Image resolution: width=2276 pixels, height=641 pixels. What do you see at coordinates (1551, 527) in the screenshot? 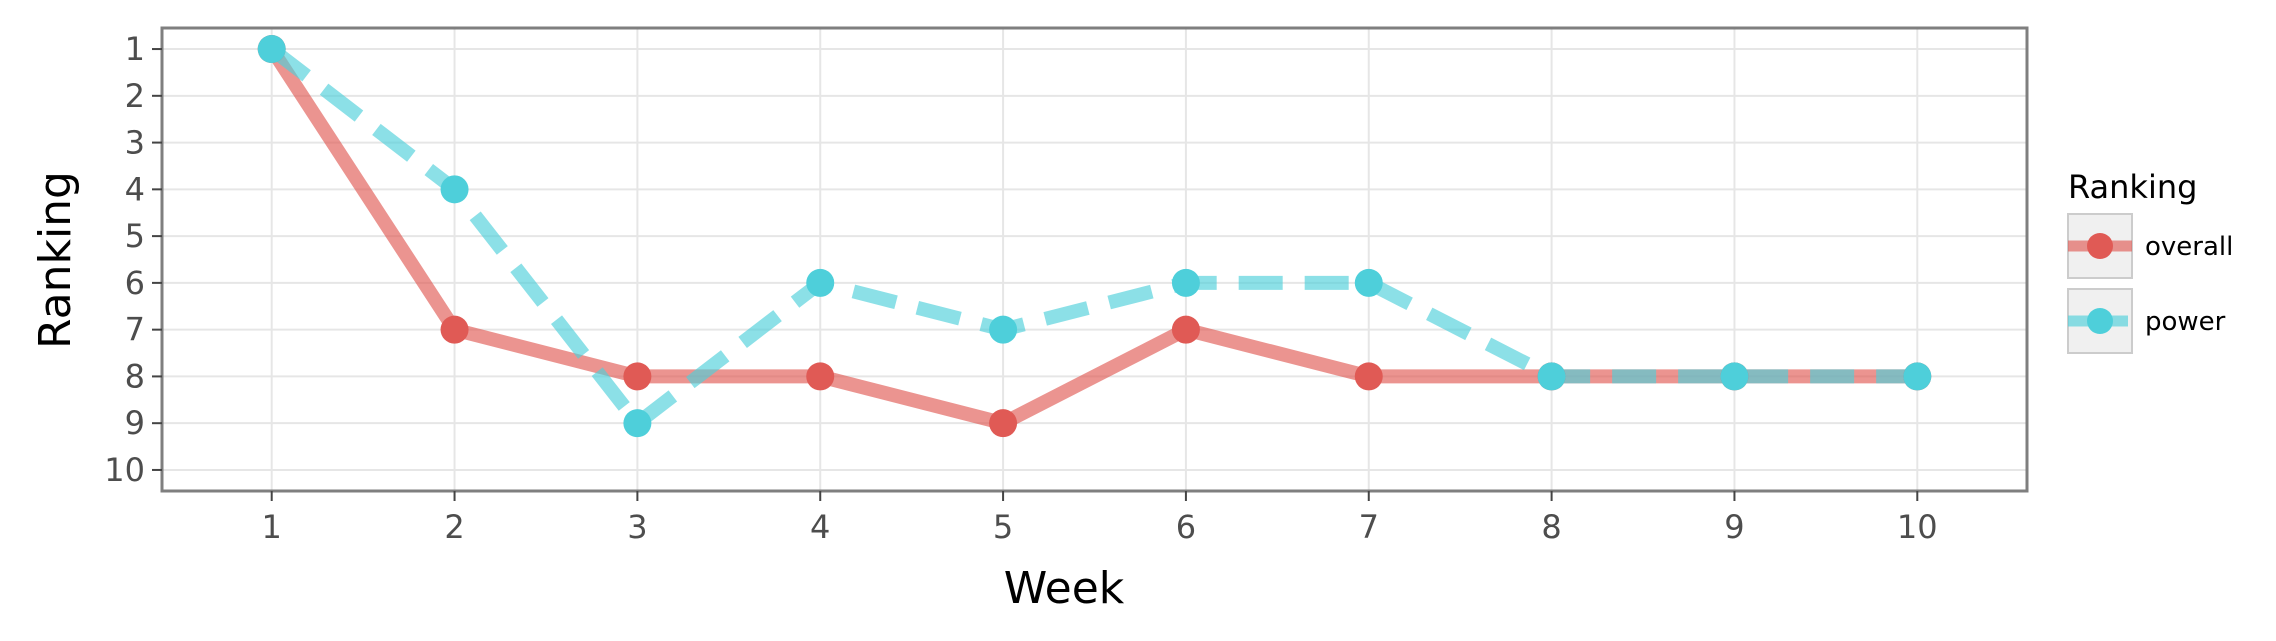
I see `x-tick-label: 8` at bounding box center [1551, 527].